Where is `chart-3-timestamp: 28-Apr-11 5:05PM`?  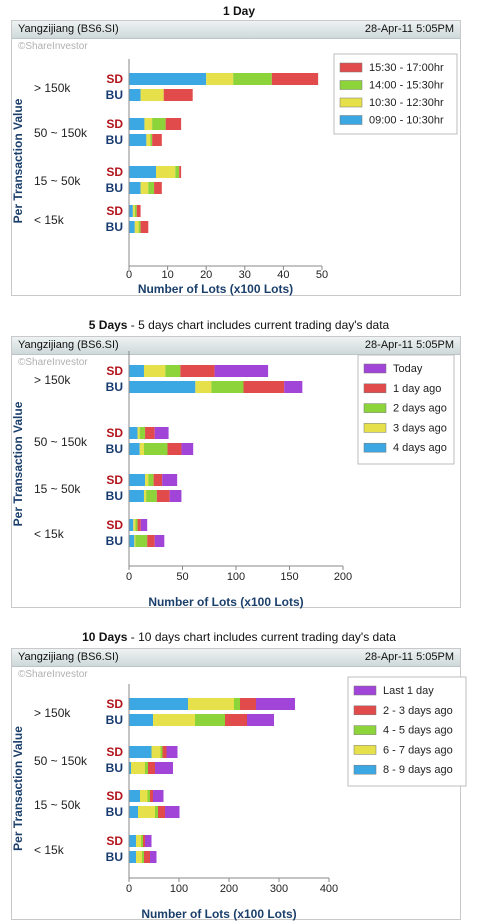
chart-3-timestamp: 28-Apr-11 5:05PM is located at coordinates (409, 657).